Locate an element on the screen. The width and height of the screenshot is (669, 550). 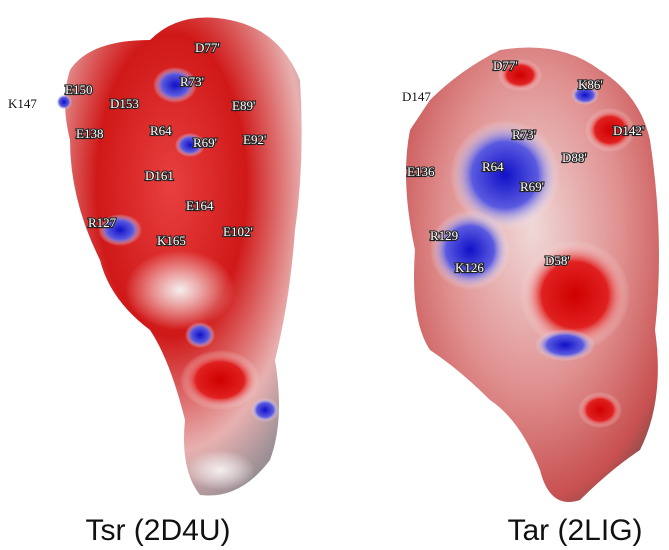
residue-label: E102' is located at coordinates (238, 231).